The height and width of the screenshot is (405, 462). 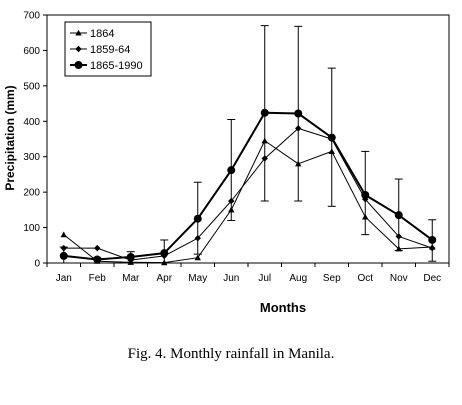 I want to click on x-tick-label: May, so click(x=197, y=278).